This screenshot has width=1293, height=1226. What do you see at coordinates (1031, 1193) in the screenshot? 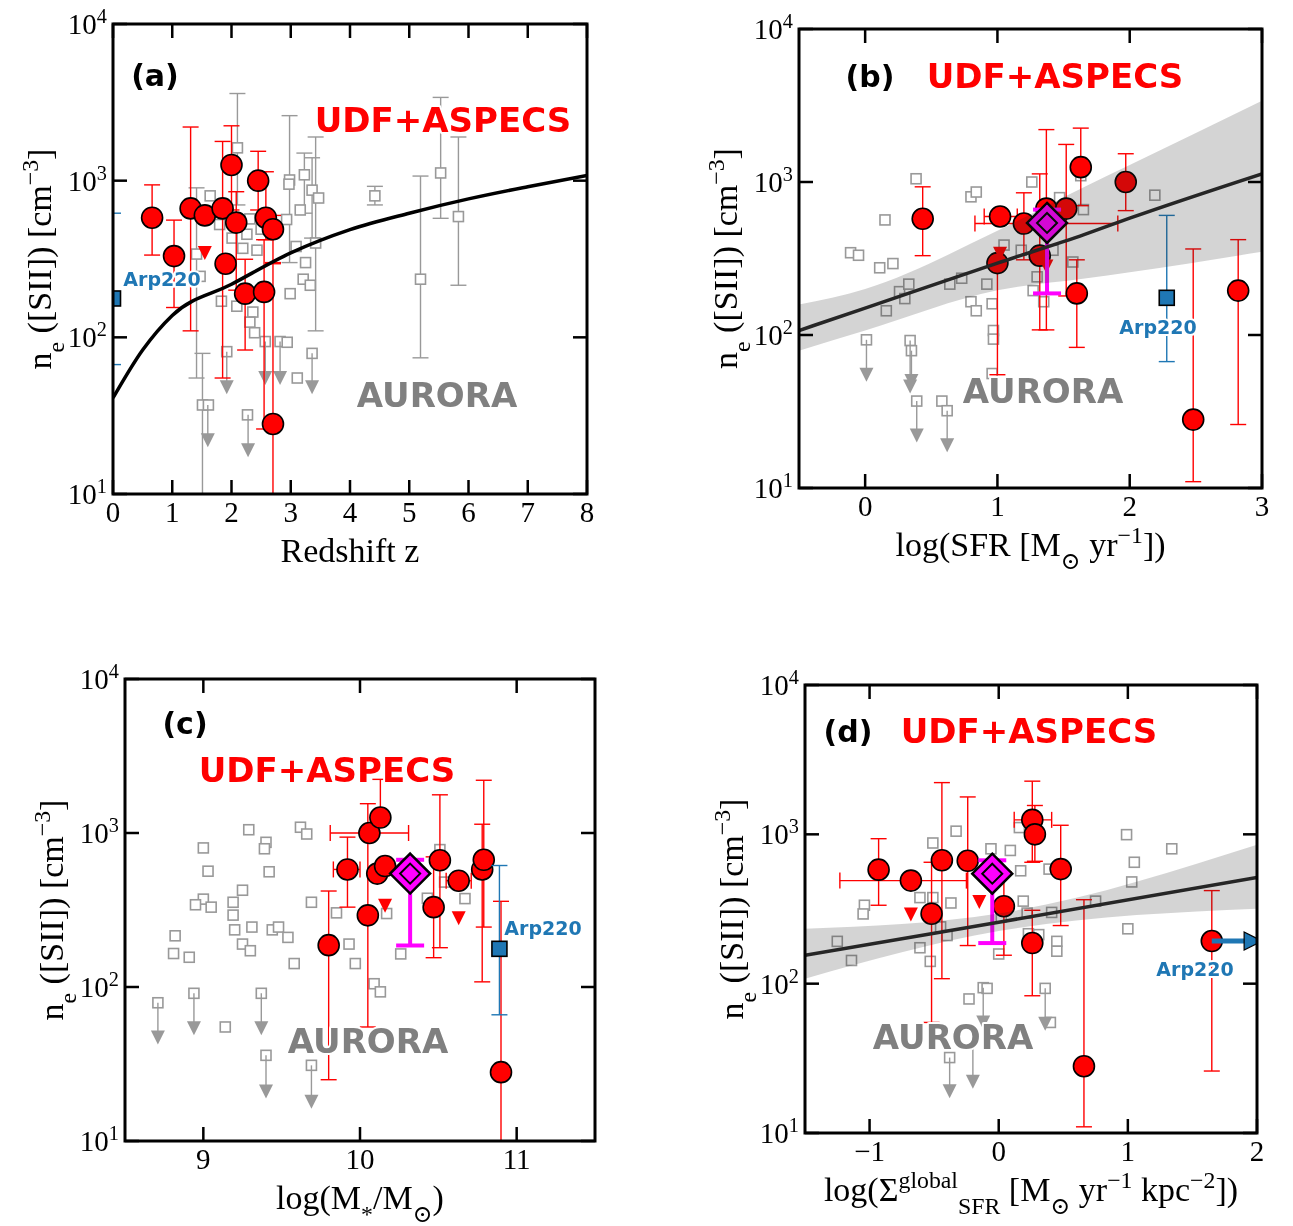
I see `text: log(Σ$^{global}$$_{SFR}$ [M$_{⊙}$ yr$^{−1}$ kpc$^{−2}$])` at bounding box center [1031, 1193].